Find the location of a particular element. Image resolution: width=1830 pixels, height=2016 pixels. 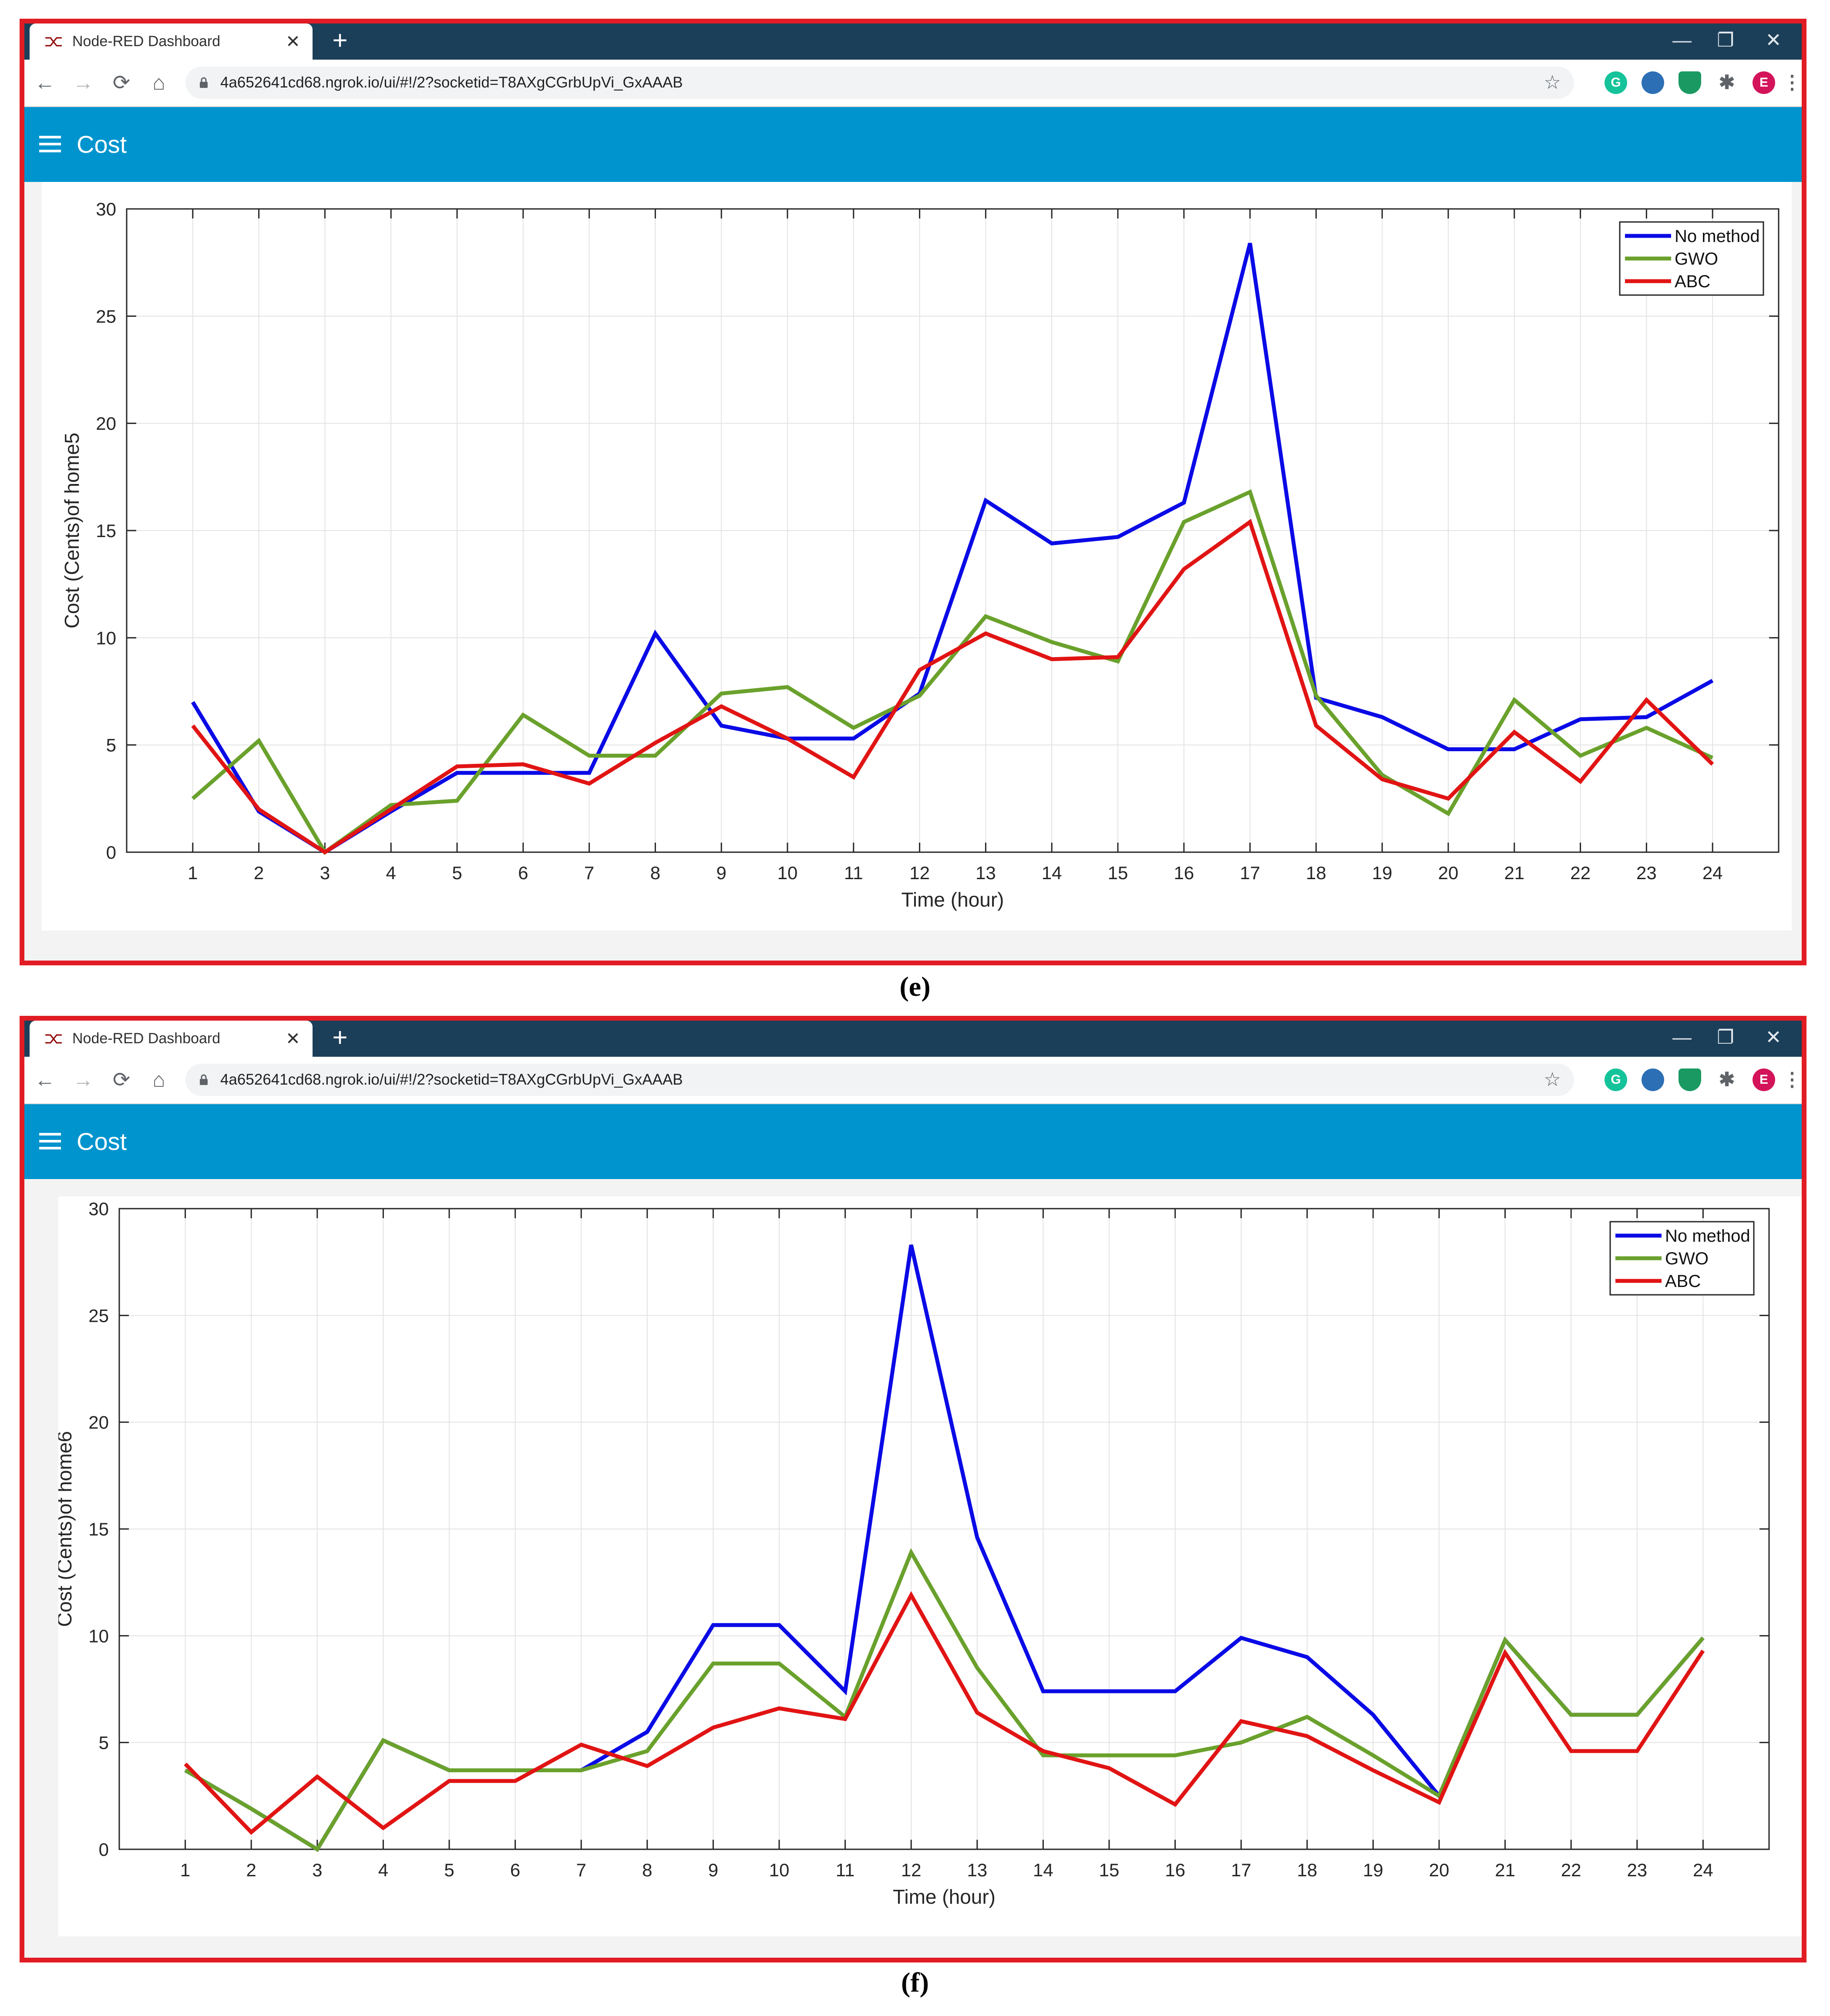

x-tick-label: 9 is located at coordinates (713, 1870).